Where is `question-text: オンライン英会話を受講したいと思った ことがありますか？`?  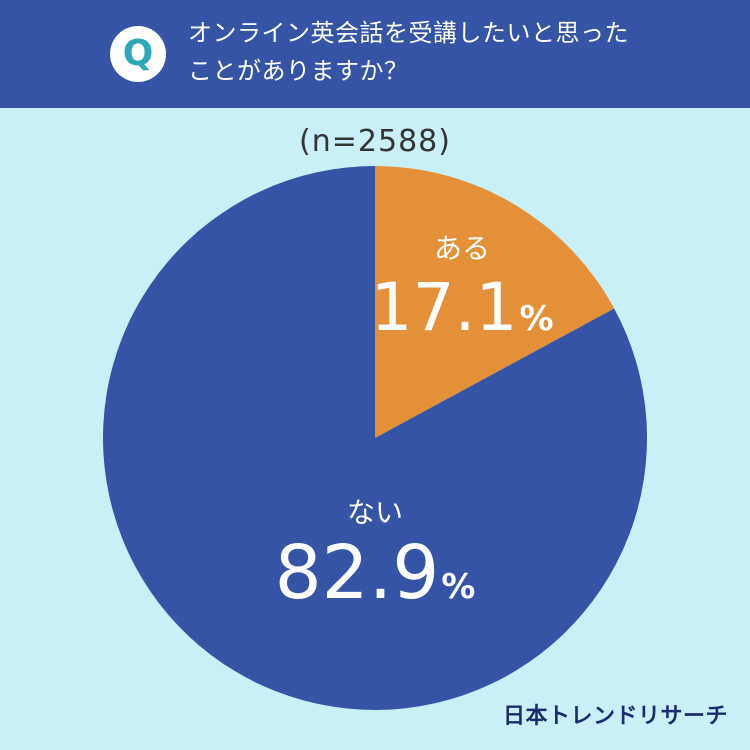 question-text: オンライン英会話を受講したいと思った ことがありますか？ is located at coordinates (448, 52).